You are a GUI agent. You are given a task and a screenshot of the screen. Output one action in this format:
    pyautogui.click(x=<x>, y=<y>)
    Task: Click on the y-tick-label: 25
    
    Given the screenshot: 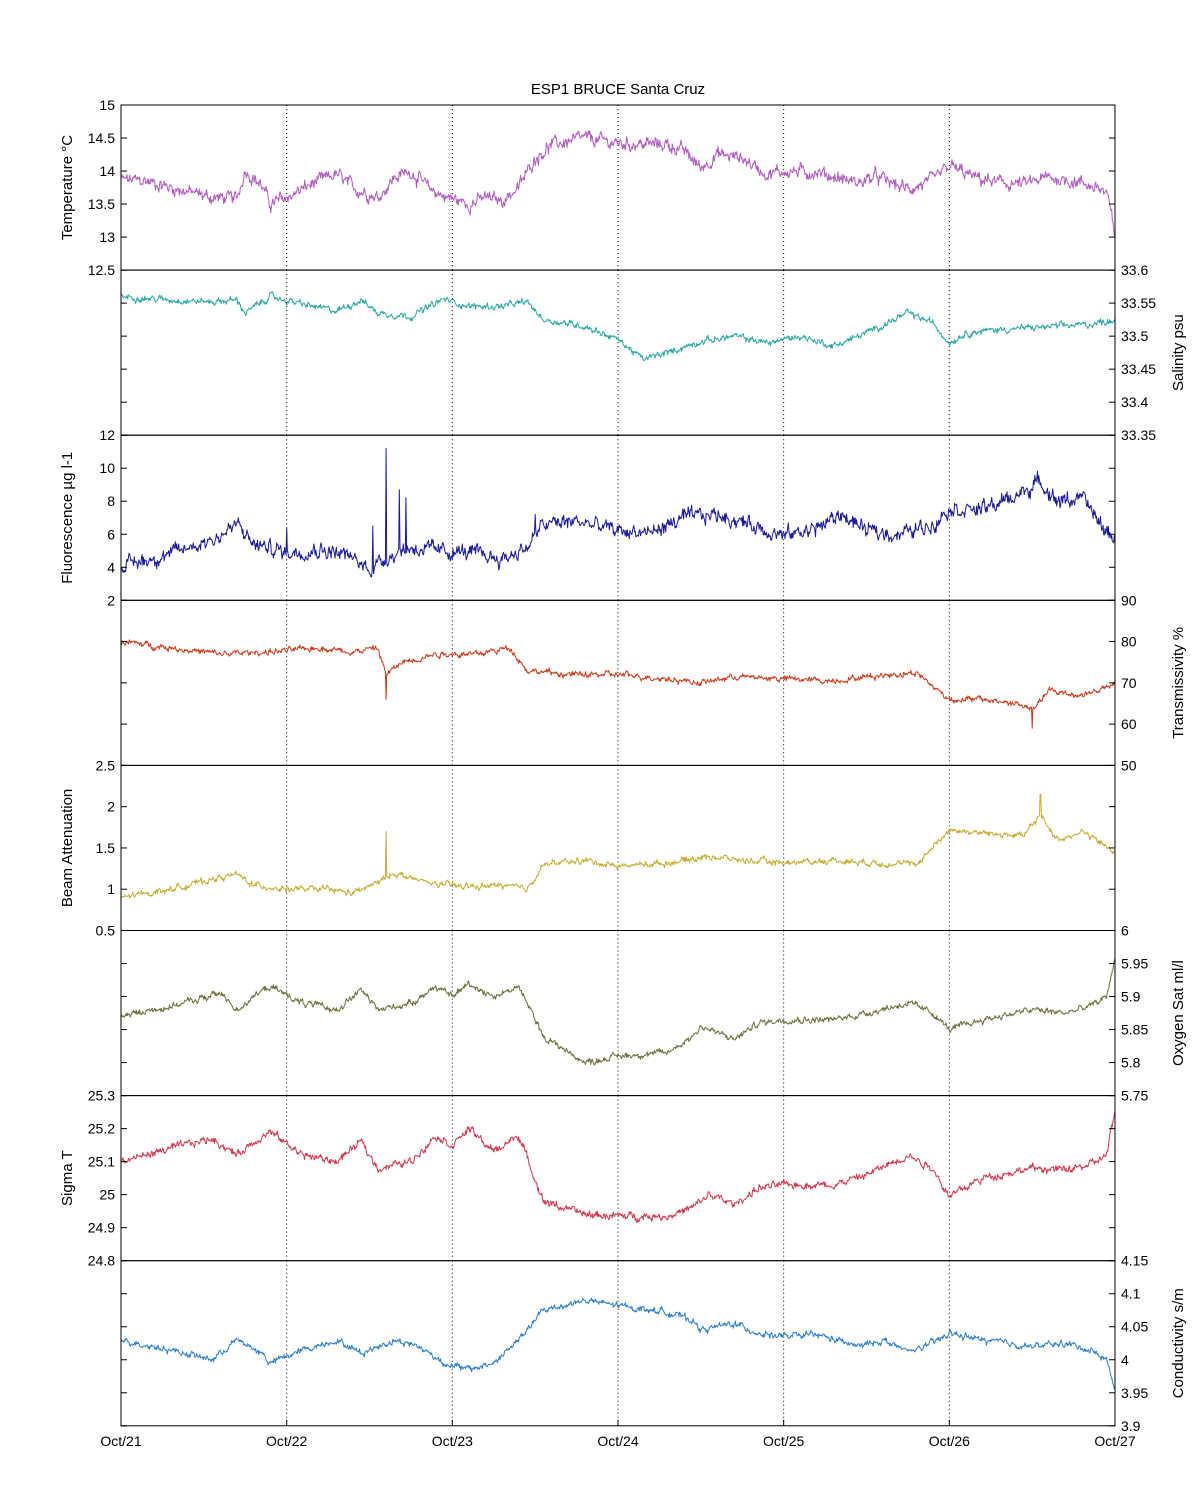 What is the action you would take?
    pyautogui.click(x=107, y=1195)
    